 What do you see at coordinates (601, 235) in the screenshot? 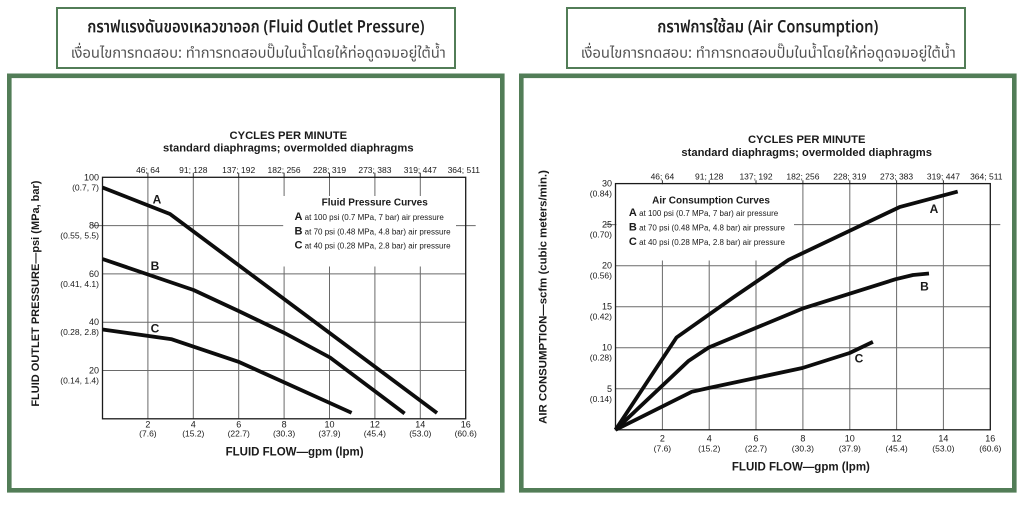
I see `svg-text: (0.70)` at bounding box center [601, 235].